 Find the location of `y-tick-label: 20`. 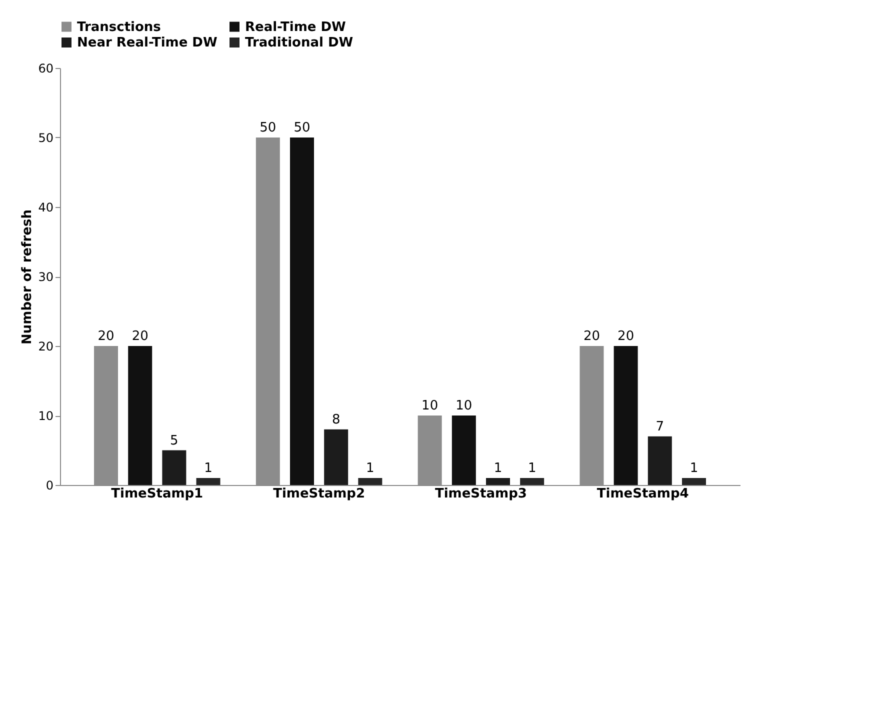

y-tick-label: 20 is located at coordinates (46, 347).